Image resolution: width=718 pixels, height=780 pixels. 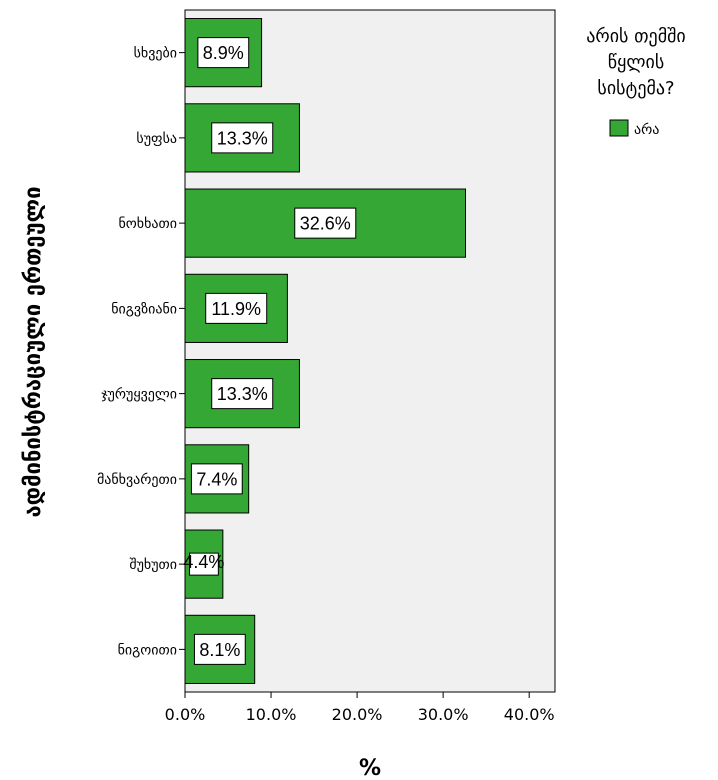 I want to click on data-label-3: 32.6%, so click(x=325, y=224).